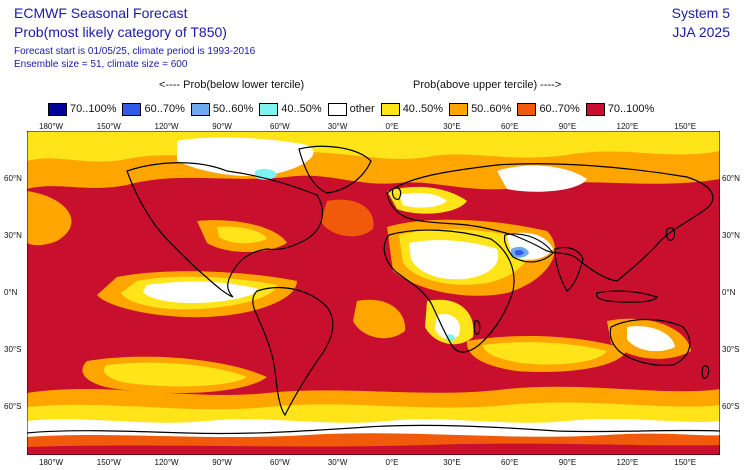 Image resolution: width=746 pixels, height=470 pixels. Describe the element at coordinates (396, 193) in the screenshot. I see `uk-coast` at that location.